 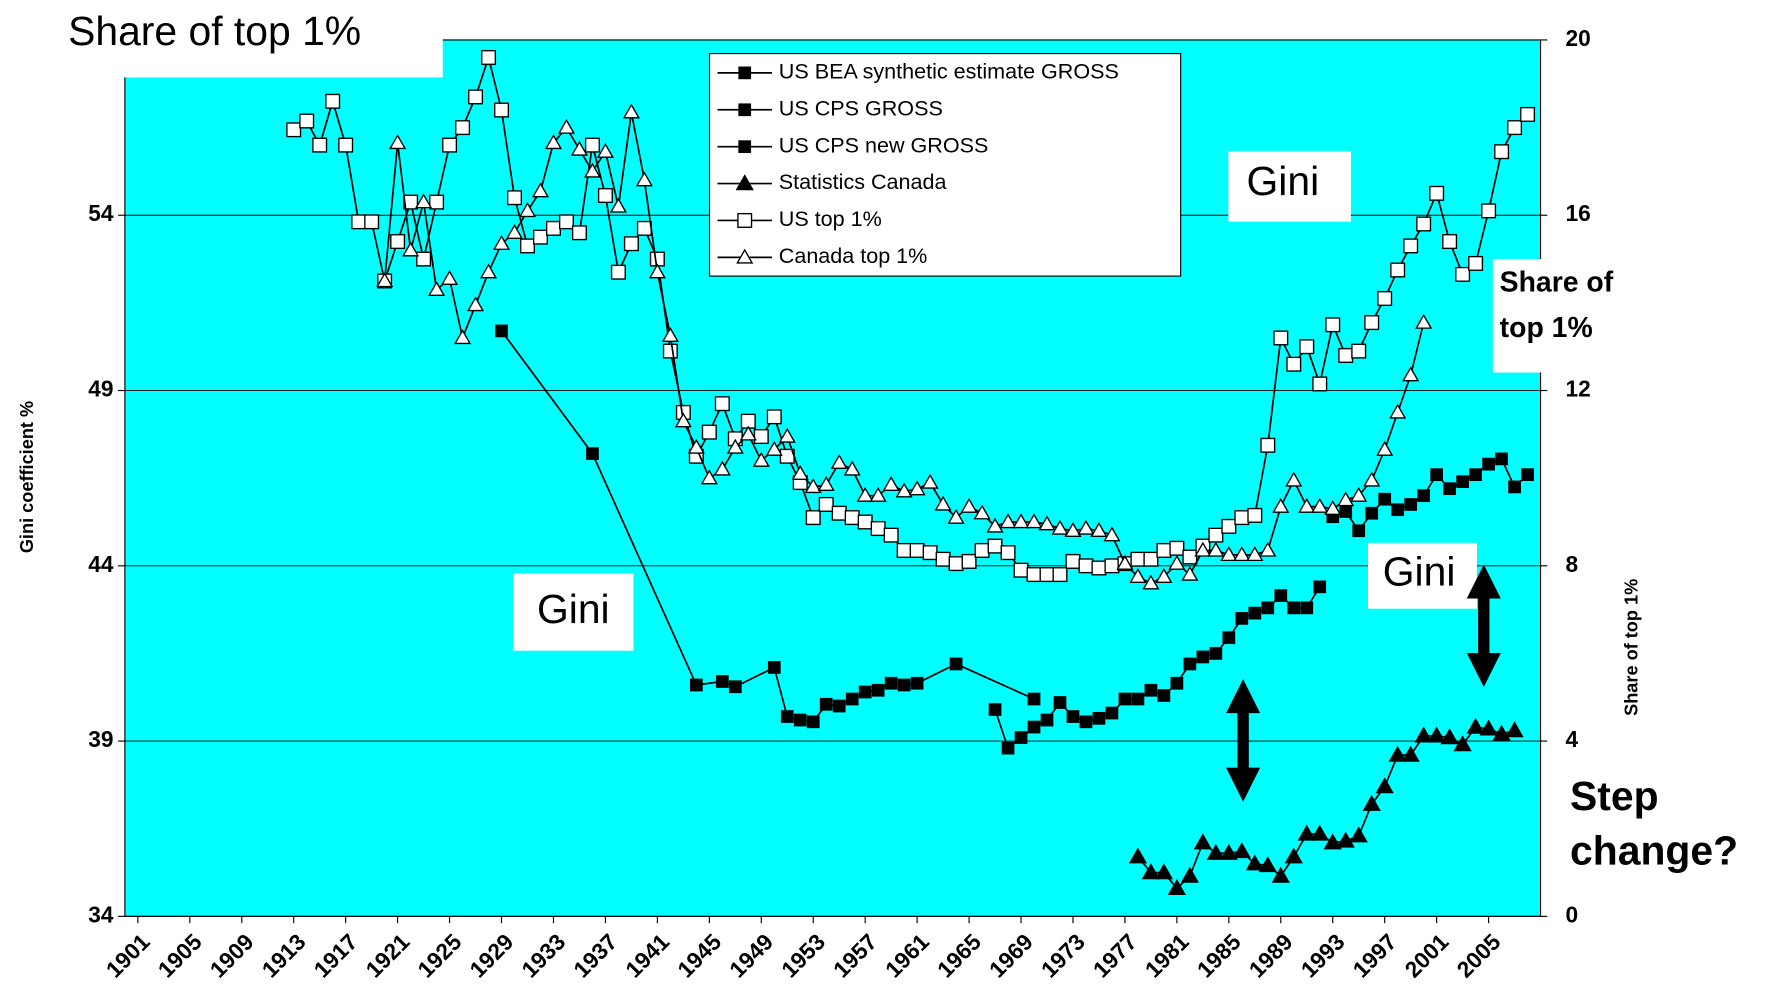 I want to click on x-tick-label: 1961, so click(x=907, y=955).